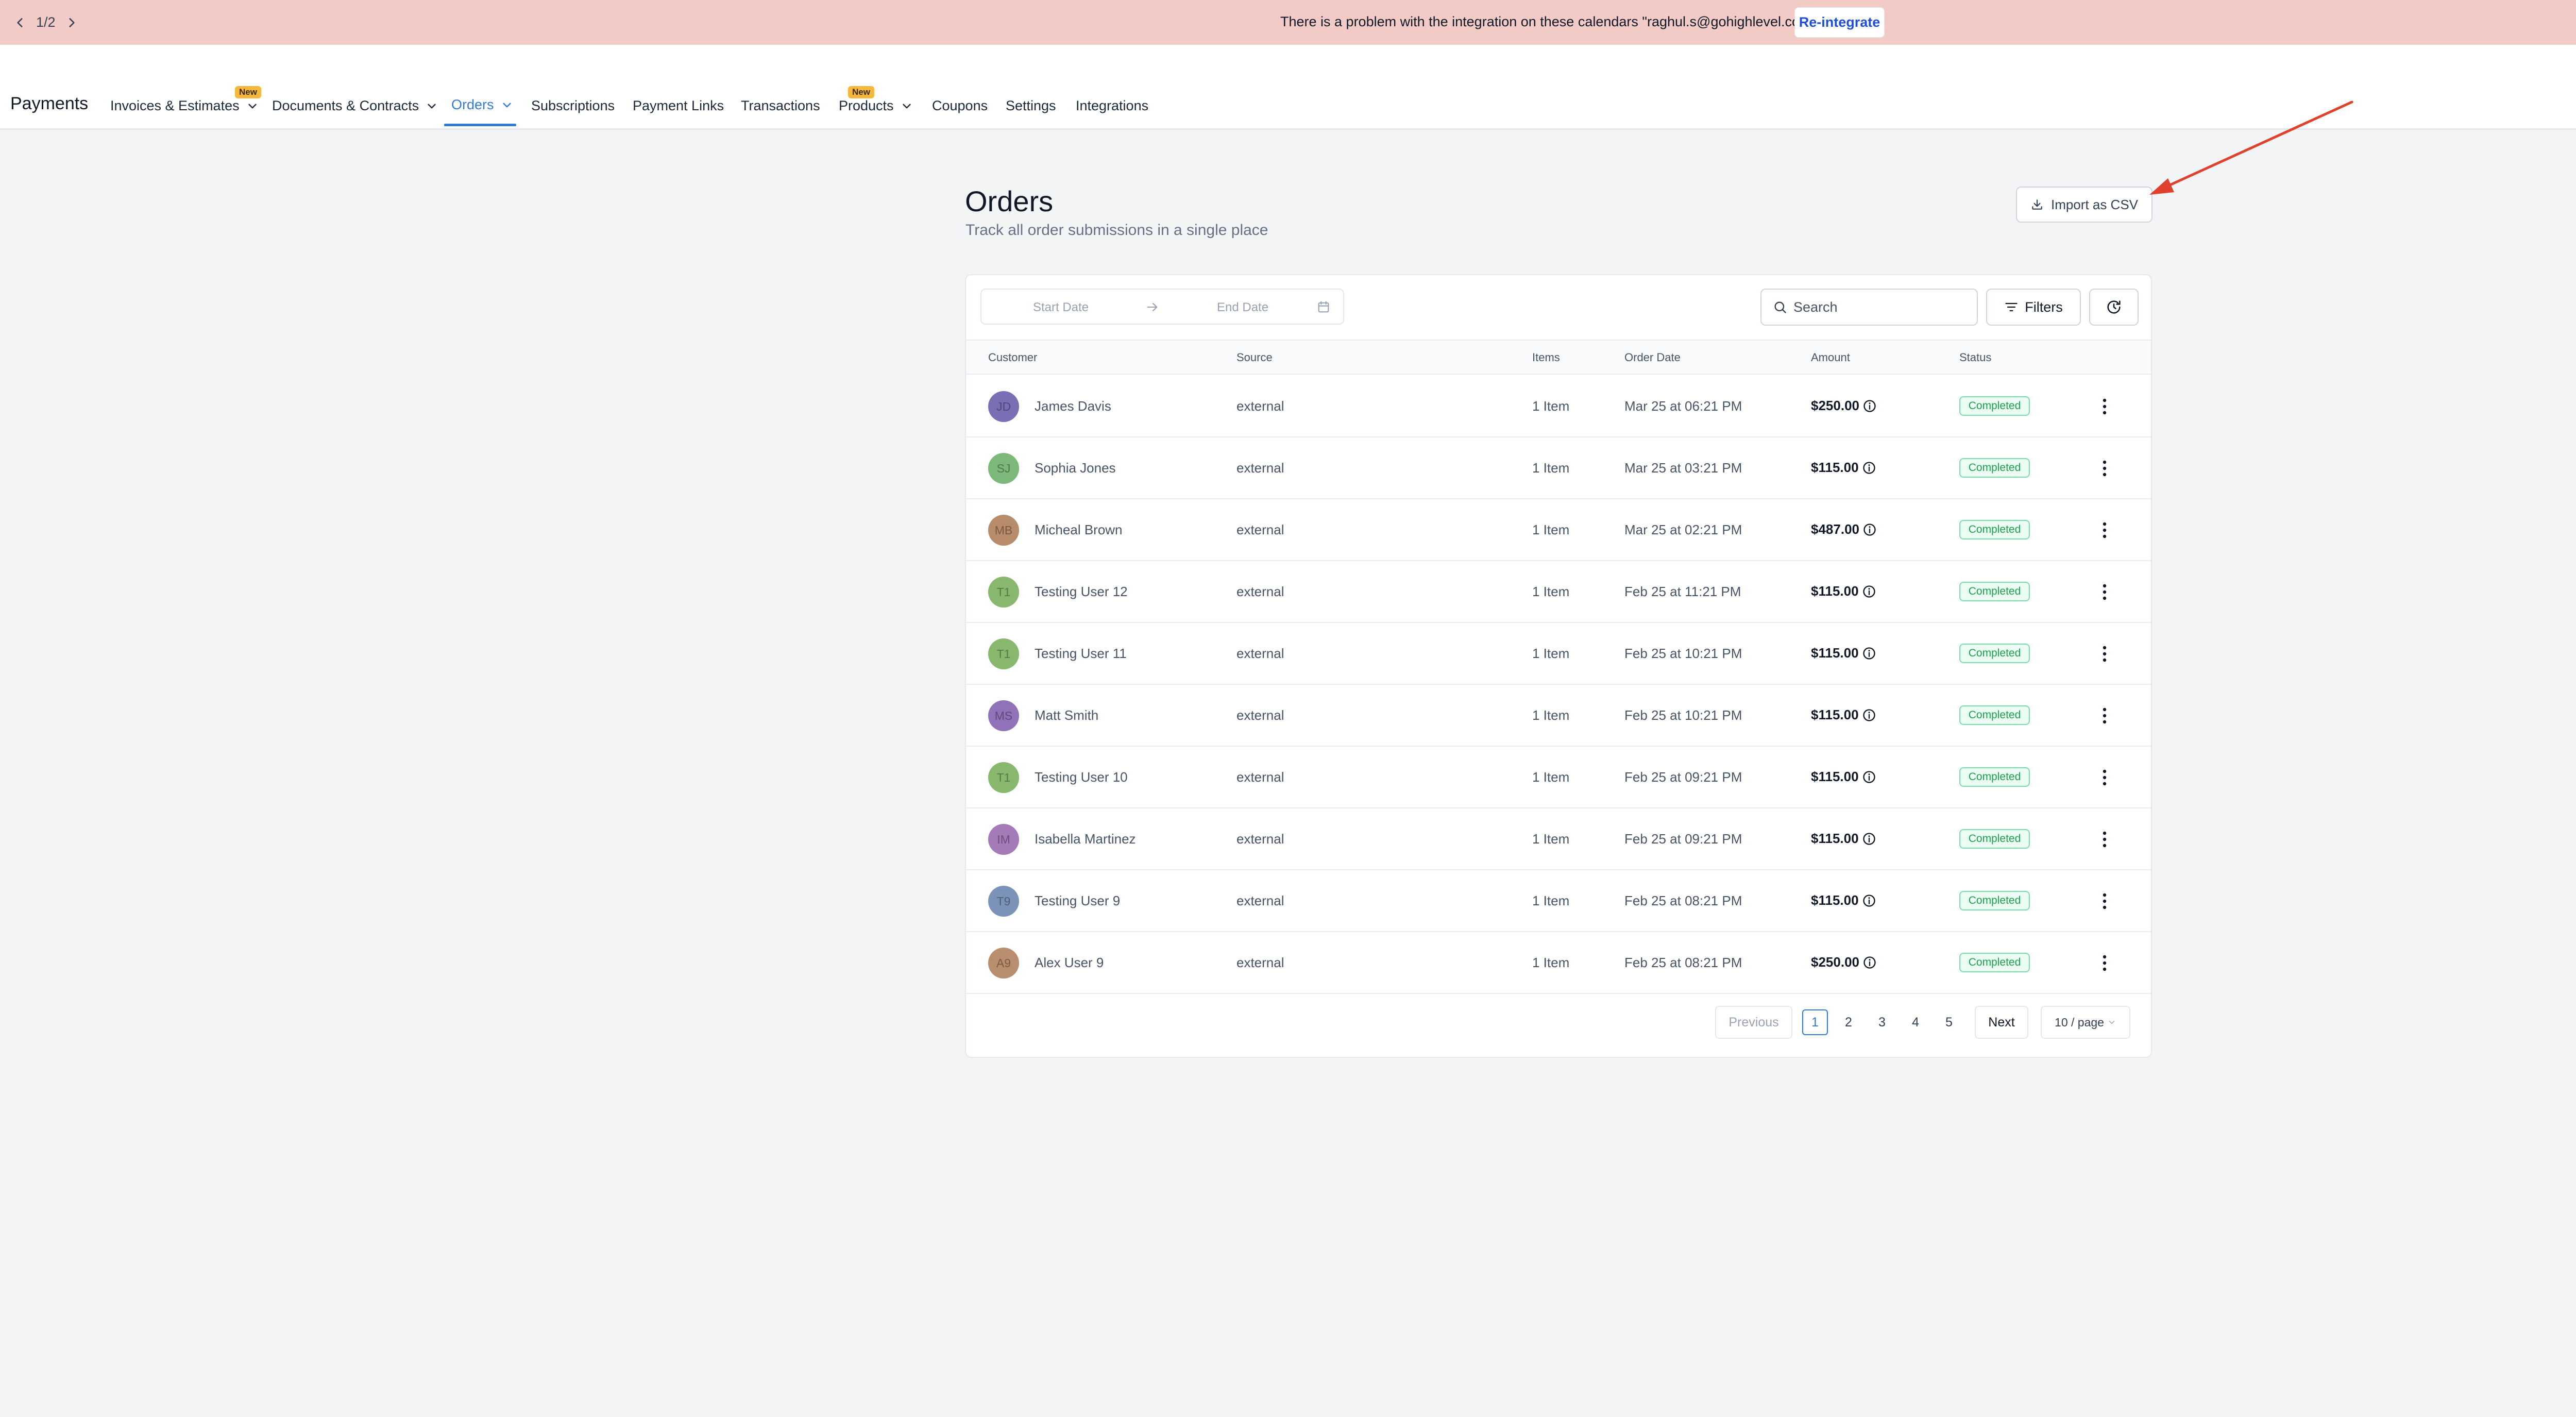 The width and height of the screenshot is (2576, 1417). I want to click on avatar: A9, so click(1003, 964).